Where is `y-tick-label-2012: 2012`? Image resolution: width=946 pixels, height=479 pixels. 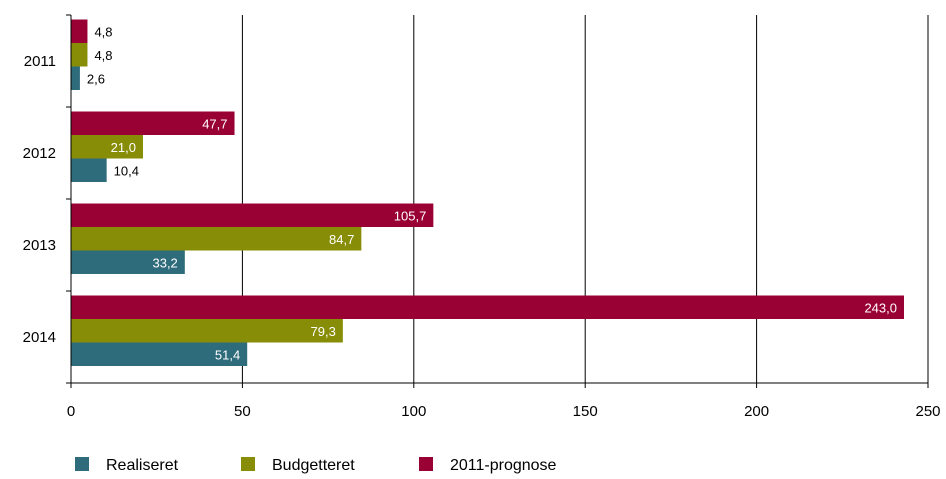 y-tick-label-2012: 2012 is located at coordinates (39, 153).